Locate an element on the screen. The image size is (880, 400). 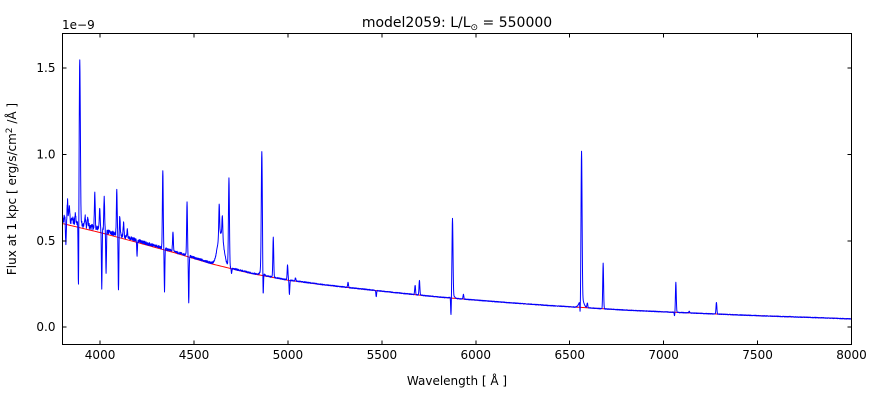
y-tick-label: 0.5 is located at coordinates (45, 241).